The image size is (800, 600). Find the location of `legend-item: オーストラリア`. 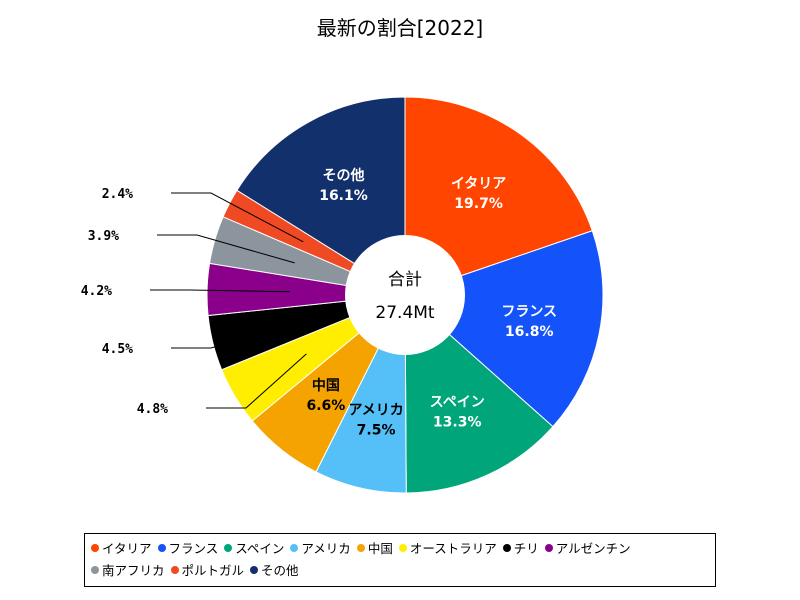

legend-item: オーストラリア is located at coordinates (447, 549).